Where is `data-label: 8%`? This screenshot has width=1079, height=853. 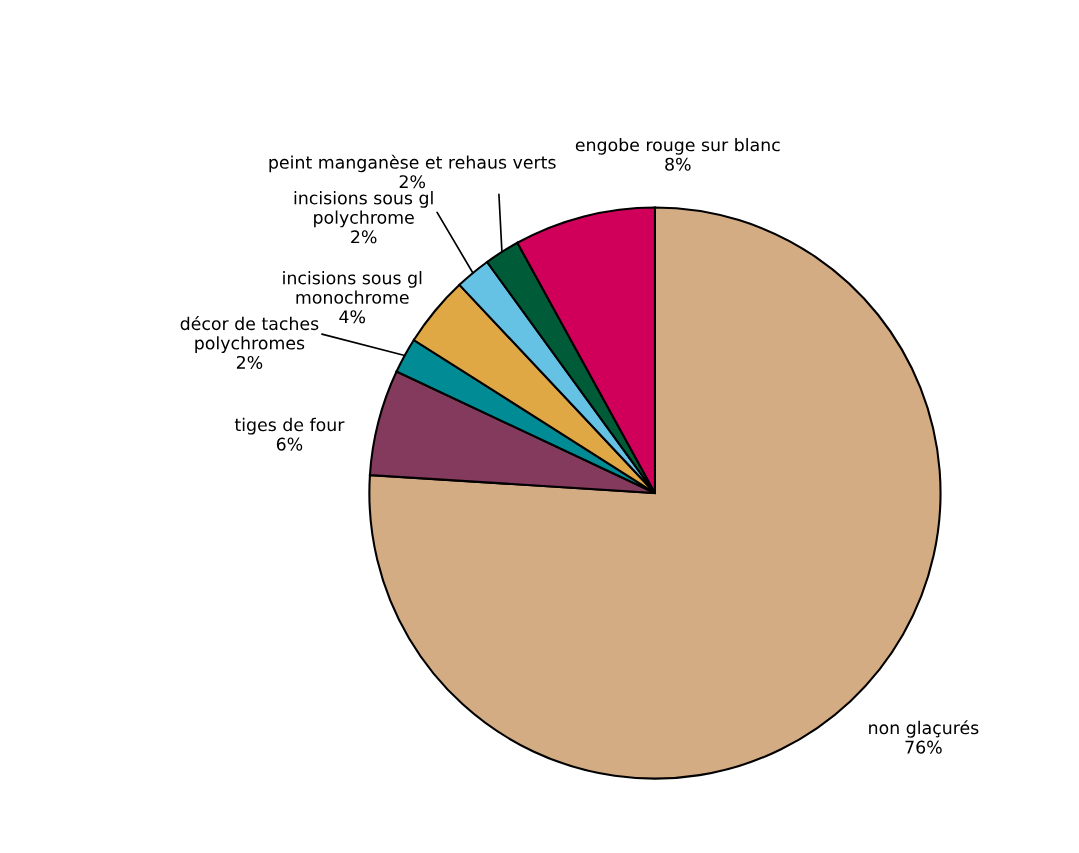
data-label: 8% is located at coordinates (678, 164).